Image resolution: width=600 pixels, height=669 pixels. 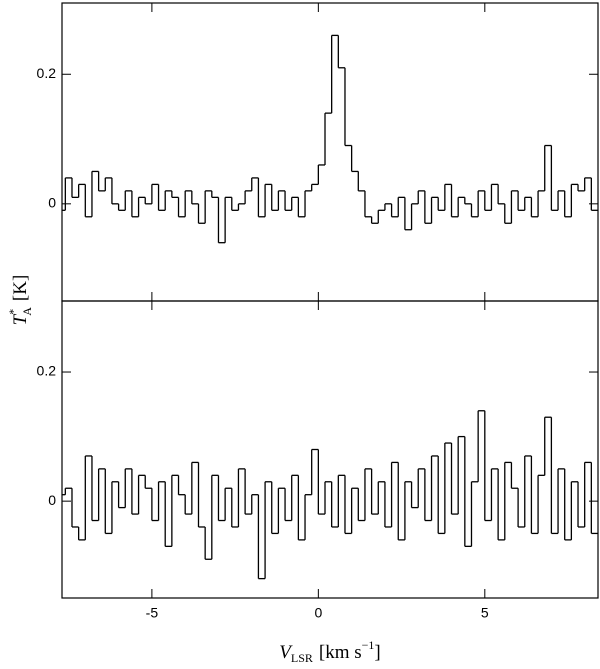 What do you see at coordinates (340, 652) in the screenshot?
I see `x-label-unit-start: [km s` at bounding box center [340, 652].